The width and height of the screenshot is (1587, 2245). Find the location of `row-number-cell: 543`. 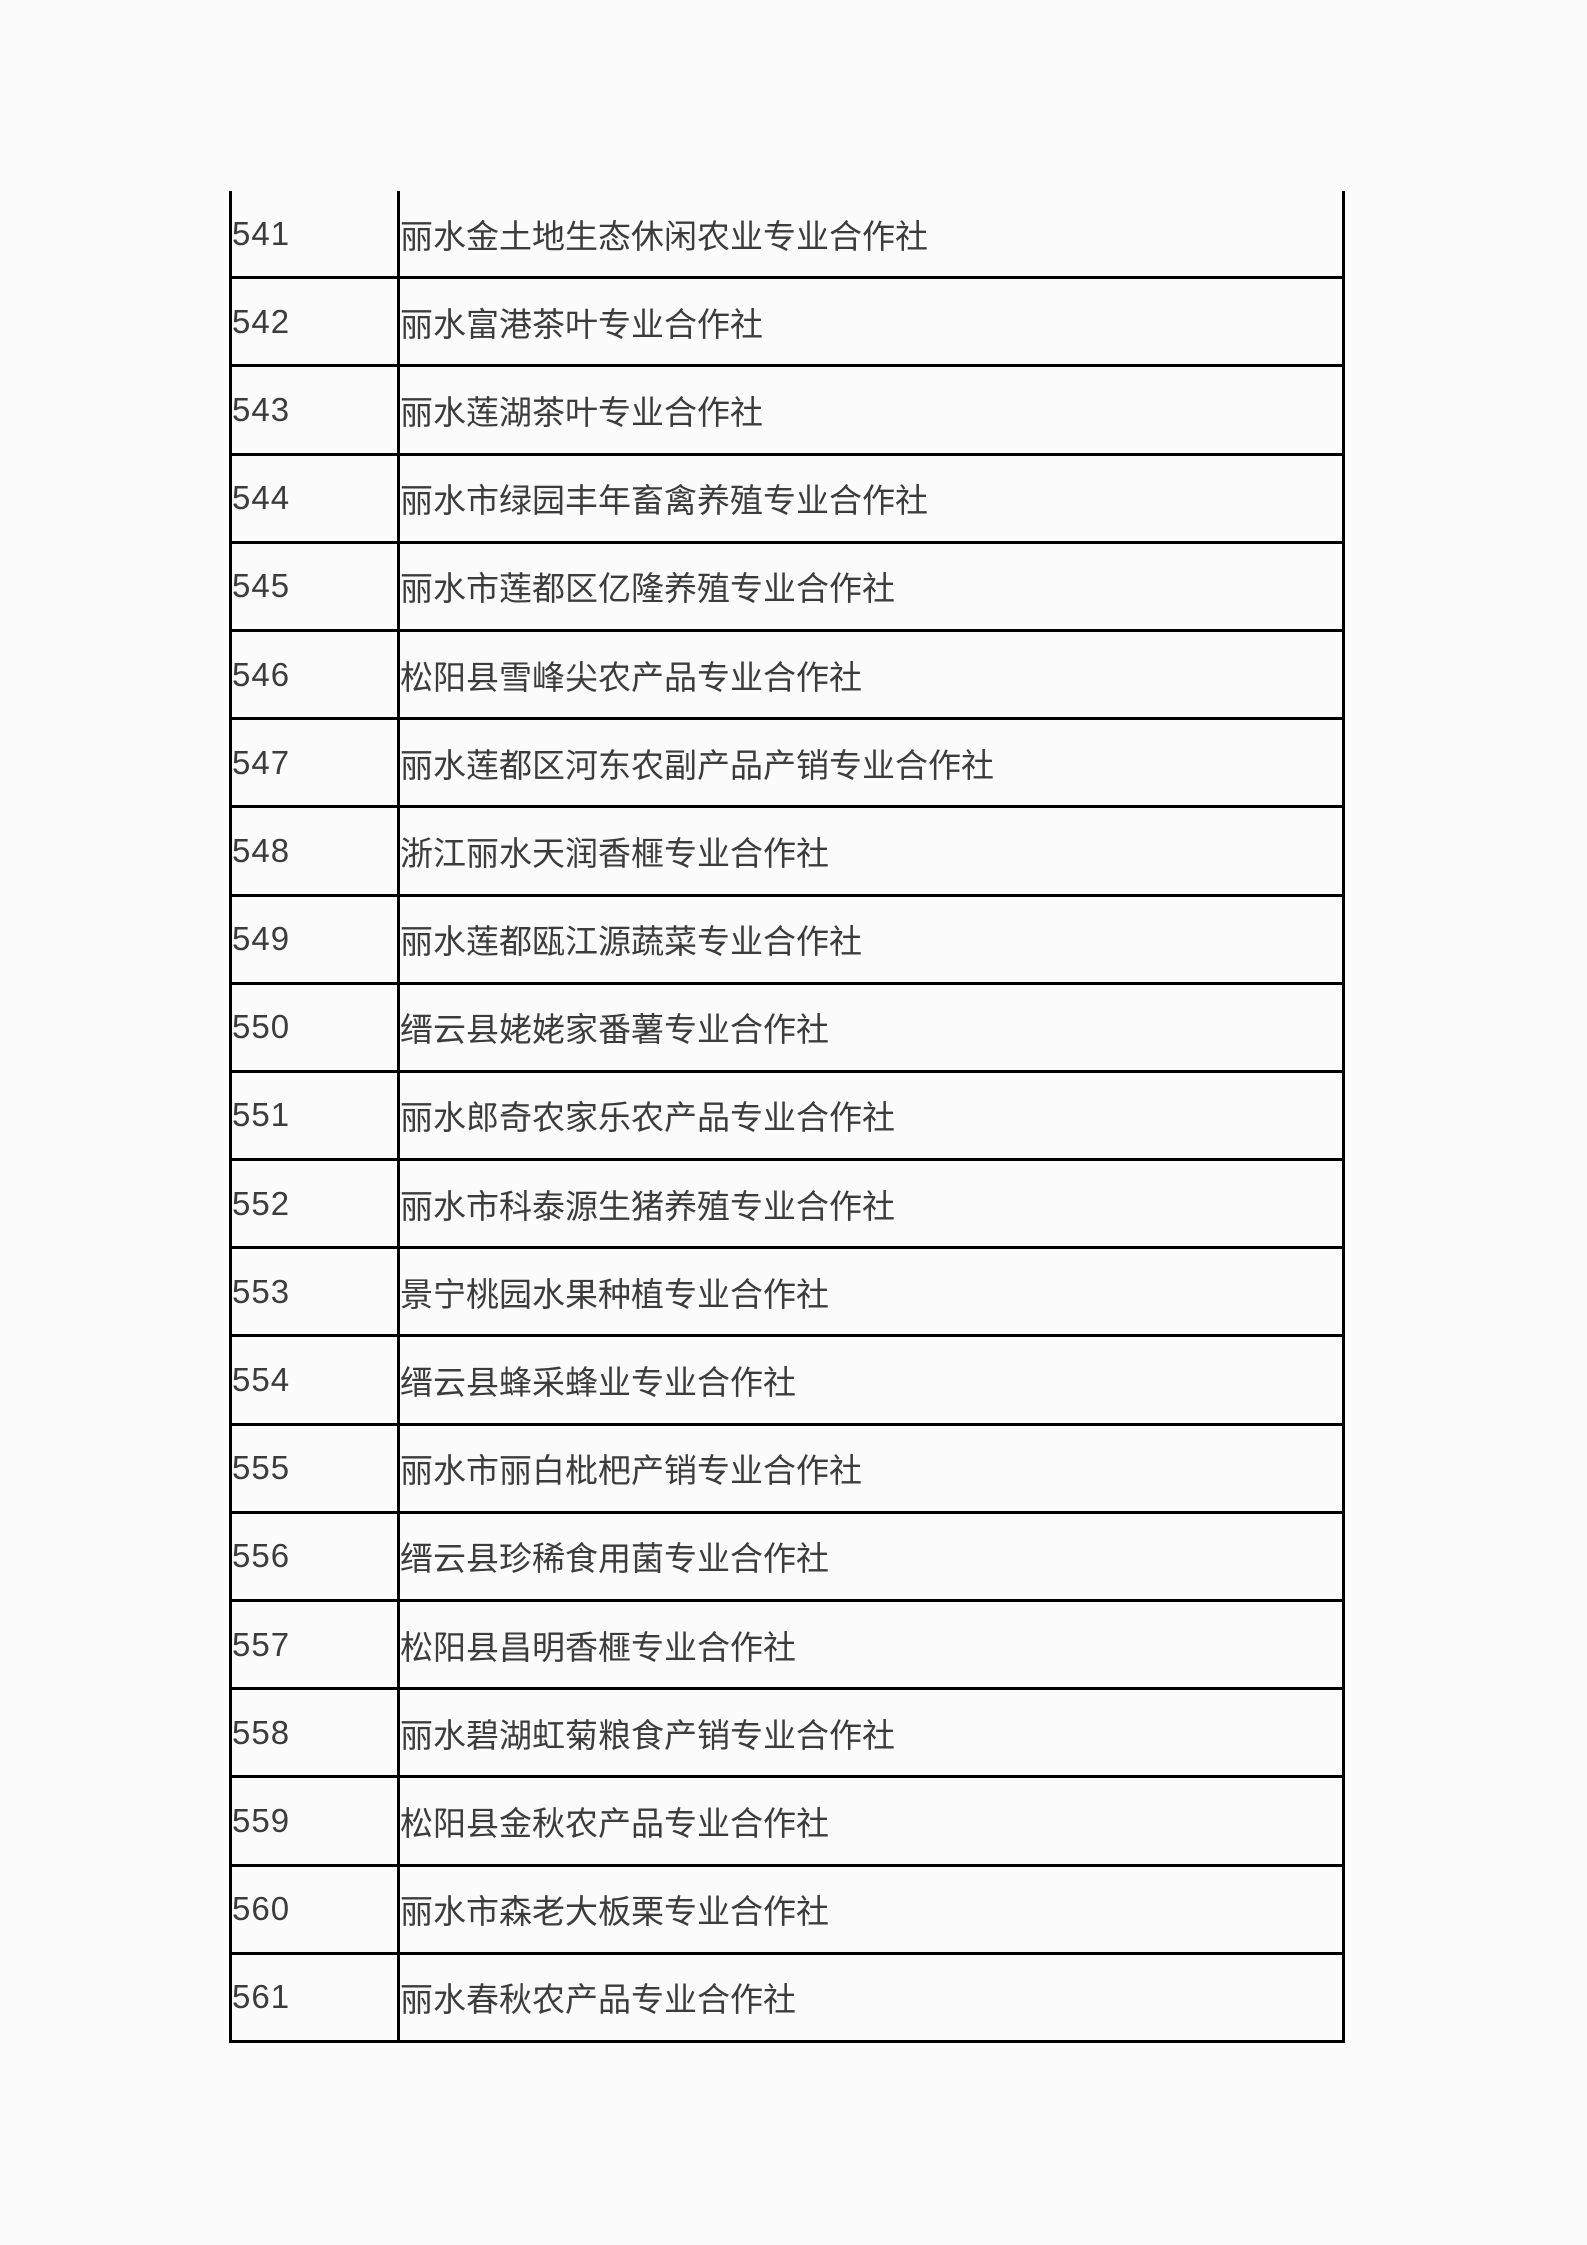

row-number-cell: 543 is located at coordinates (314, 410).